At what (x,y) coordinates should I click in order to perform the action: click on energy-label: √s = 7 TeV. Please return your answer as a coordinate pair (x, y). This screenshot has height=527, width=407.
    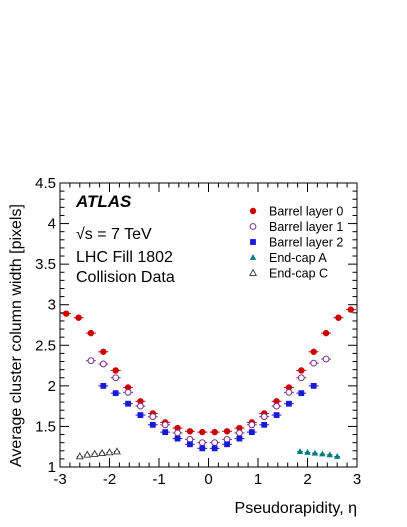
    Looking at the image, I should click on (114, 234).